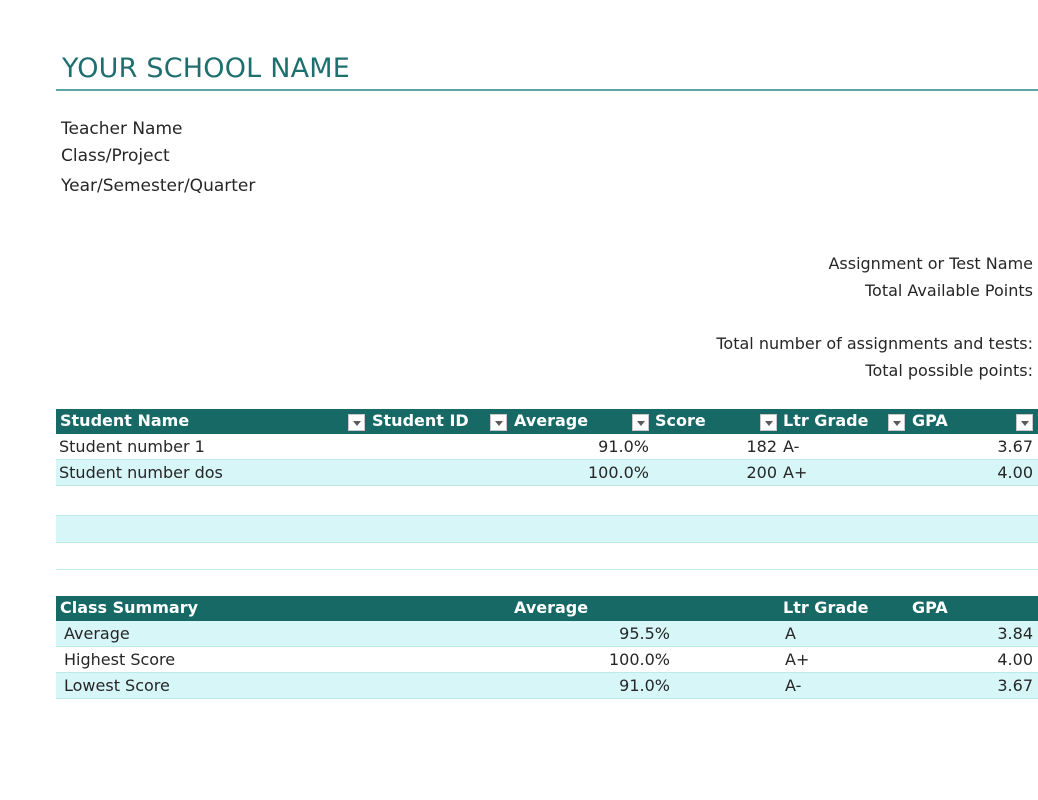 Image resolution: width=1038 pixels, height=800 pixels. I want to click on summary-label-cell: Average, so click(97, 633).